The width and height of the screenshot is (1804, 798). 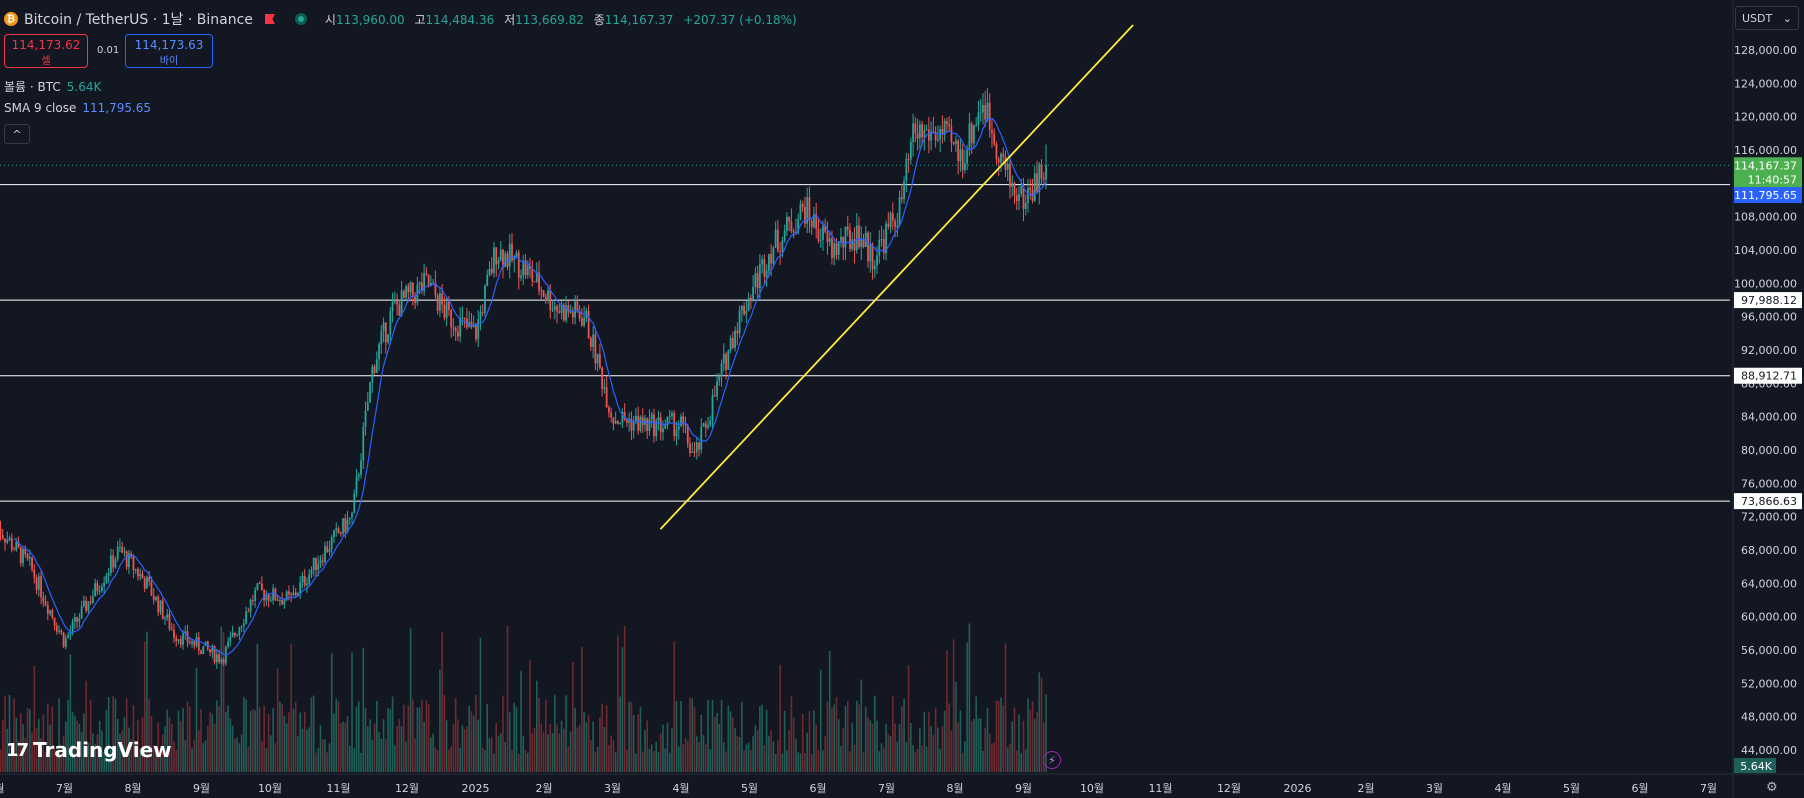 I want to click on lightning-icon: ⚡, so click(x=1052, y=760).